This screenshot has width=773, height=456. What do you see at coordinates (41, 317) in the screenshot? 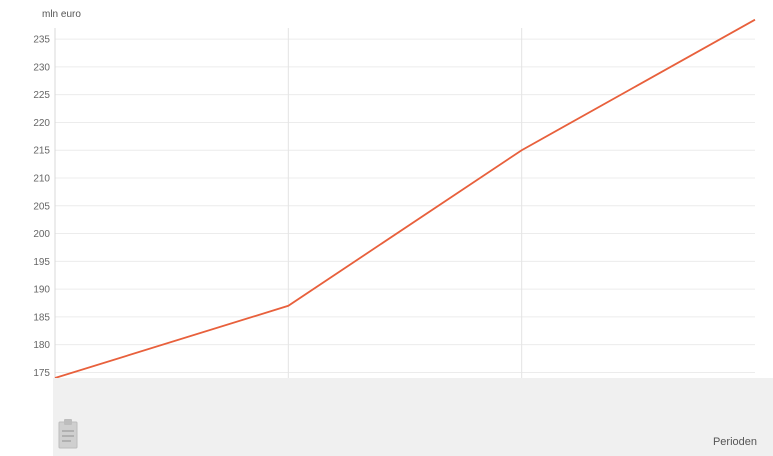
I see `y-tick-label: 185` at bounding box center [41, 317].